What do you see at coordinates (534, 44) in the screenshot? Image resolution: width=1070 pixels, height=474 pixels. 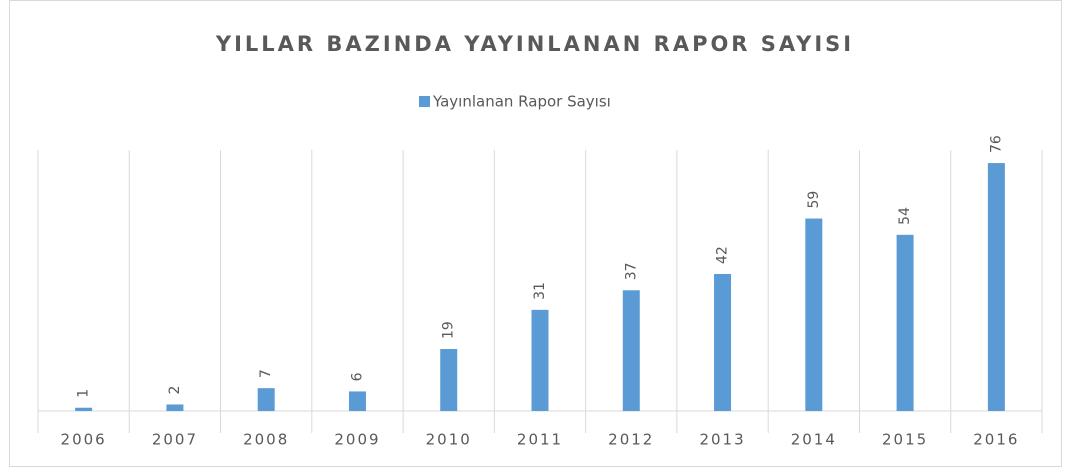 I see `chart-title: YILLAR BAZINDA YAYINLANAN RAPOR SAYISI` at bounding box center [534, 44].